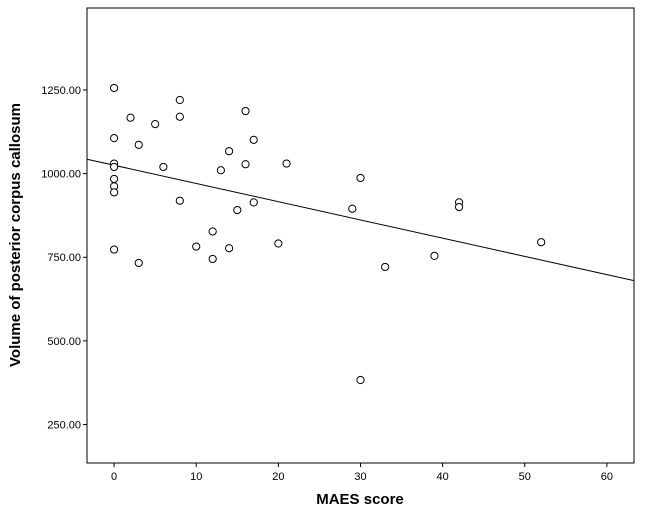  I want to click on x-tick-label: 20, so click(278, 477).